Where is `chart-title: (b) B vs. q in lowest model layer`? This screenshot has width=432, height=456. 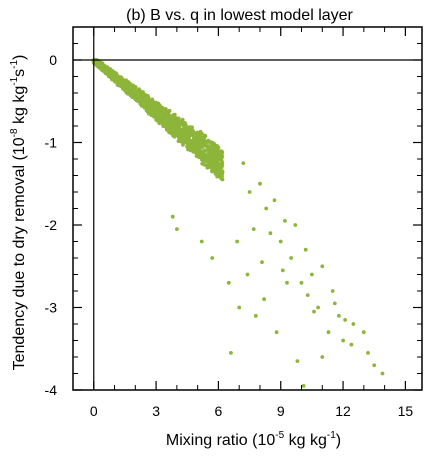 chart-title: (b) B vs. q in lowest model layer is located at coordinates (239, 15).